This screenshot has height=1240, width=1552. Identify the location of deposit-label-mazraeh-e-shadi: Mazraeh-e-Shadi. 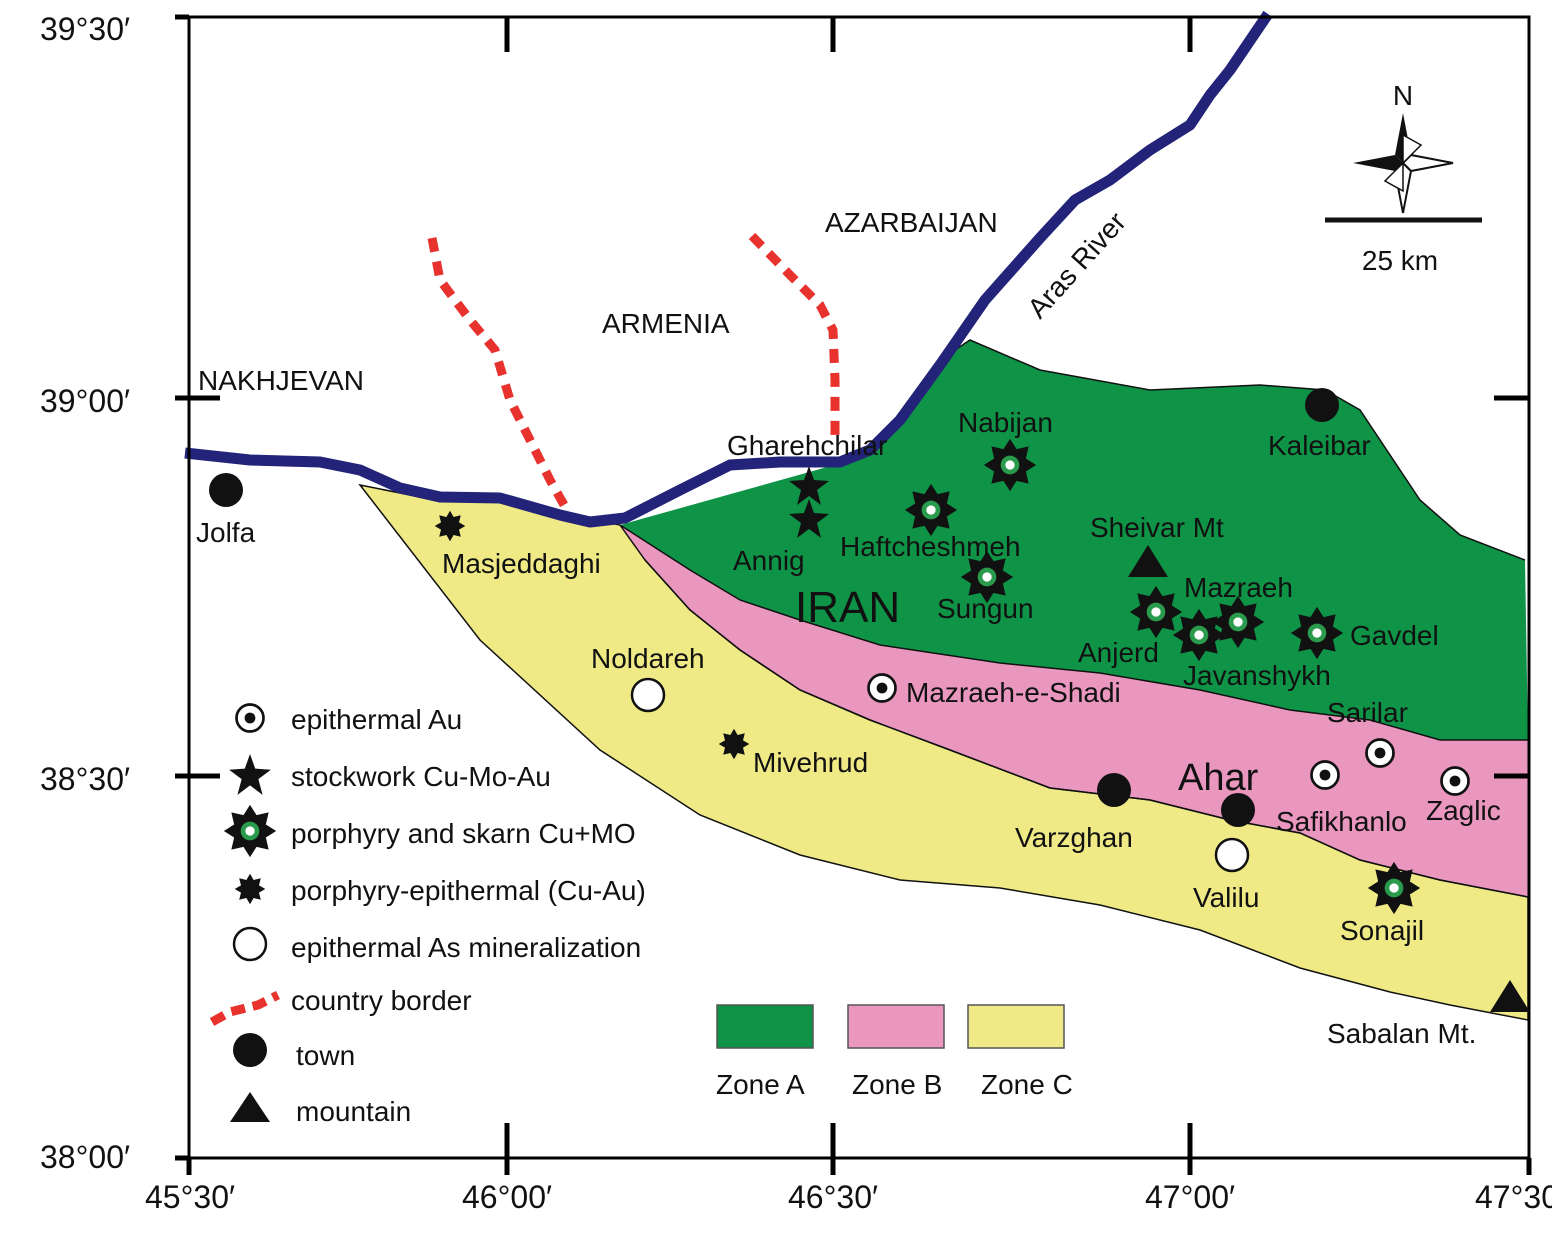
(1013, 692).